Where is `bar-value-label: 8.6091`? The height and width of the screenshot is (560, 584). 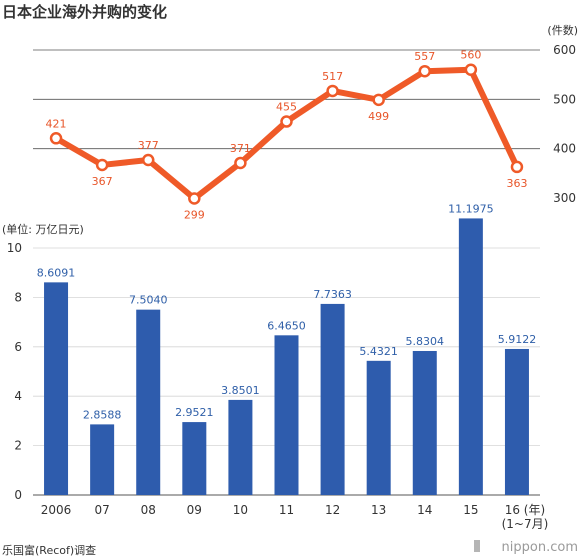 bar-value-label: 8.6091 is located at coordinates (56, 272).